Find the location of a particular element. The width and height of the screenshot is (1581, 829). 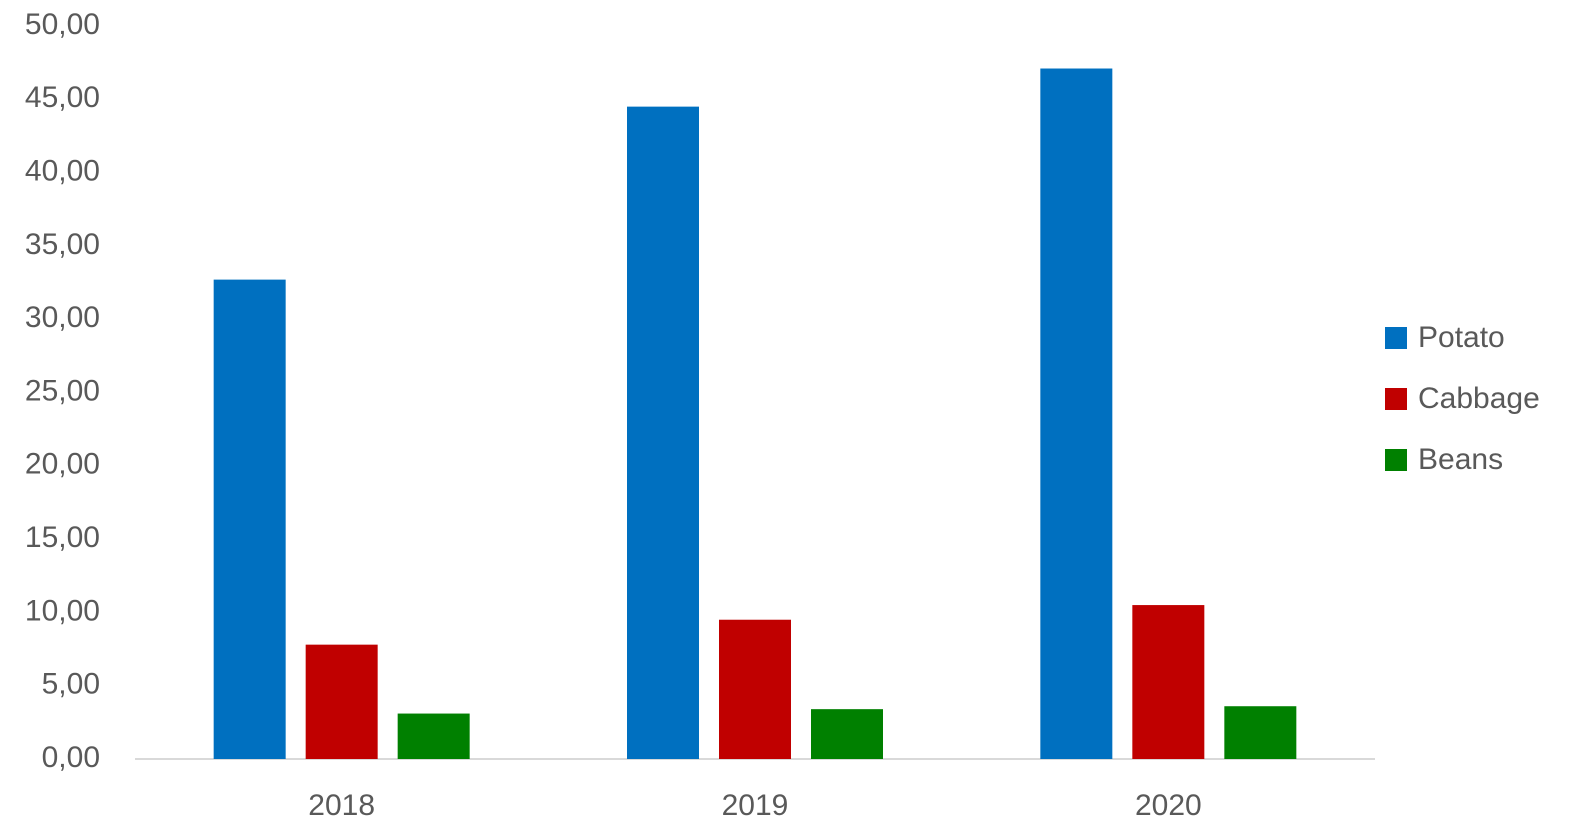

y-tick-label: 40,00 is located at coordinates (62, 171).